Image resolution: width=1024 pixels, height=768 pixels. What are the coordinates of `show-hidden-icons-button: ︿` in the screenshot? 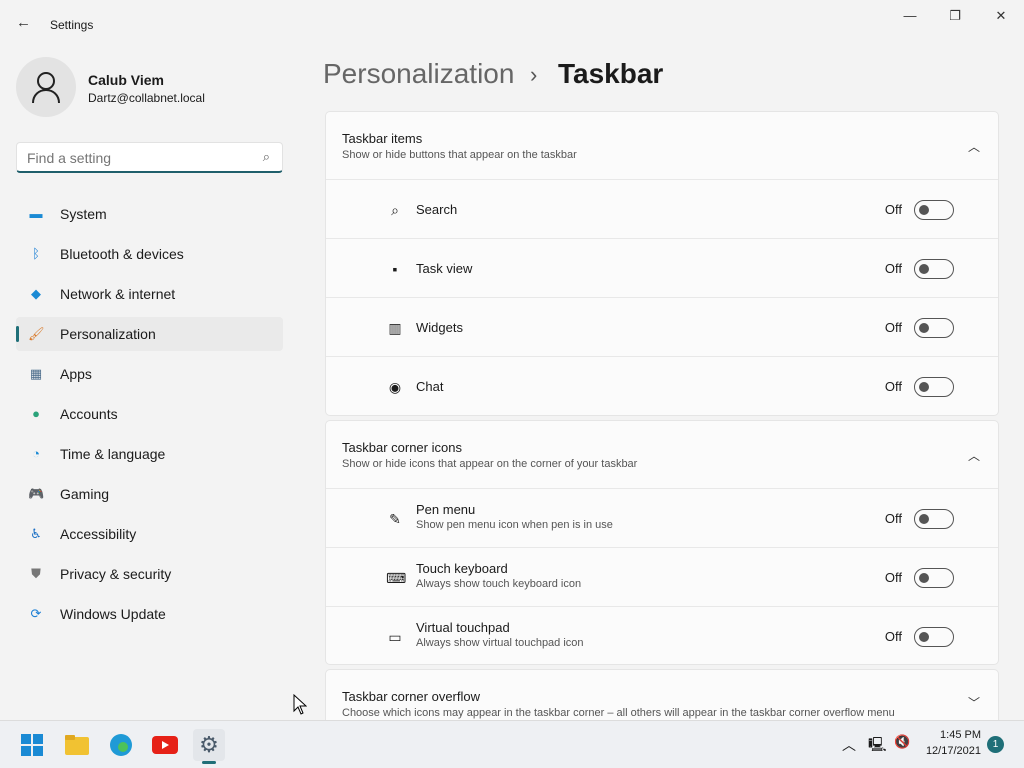 It's located at (849, 745).